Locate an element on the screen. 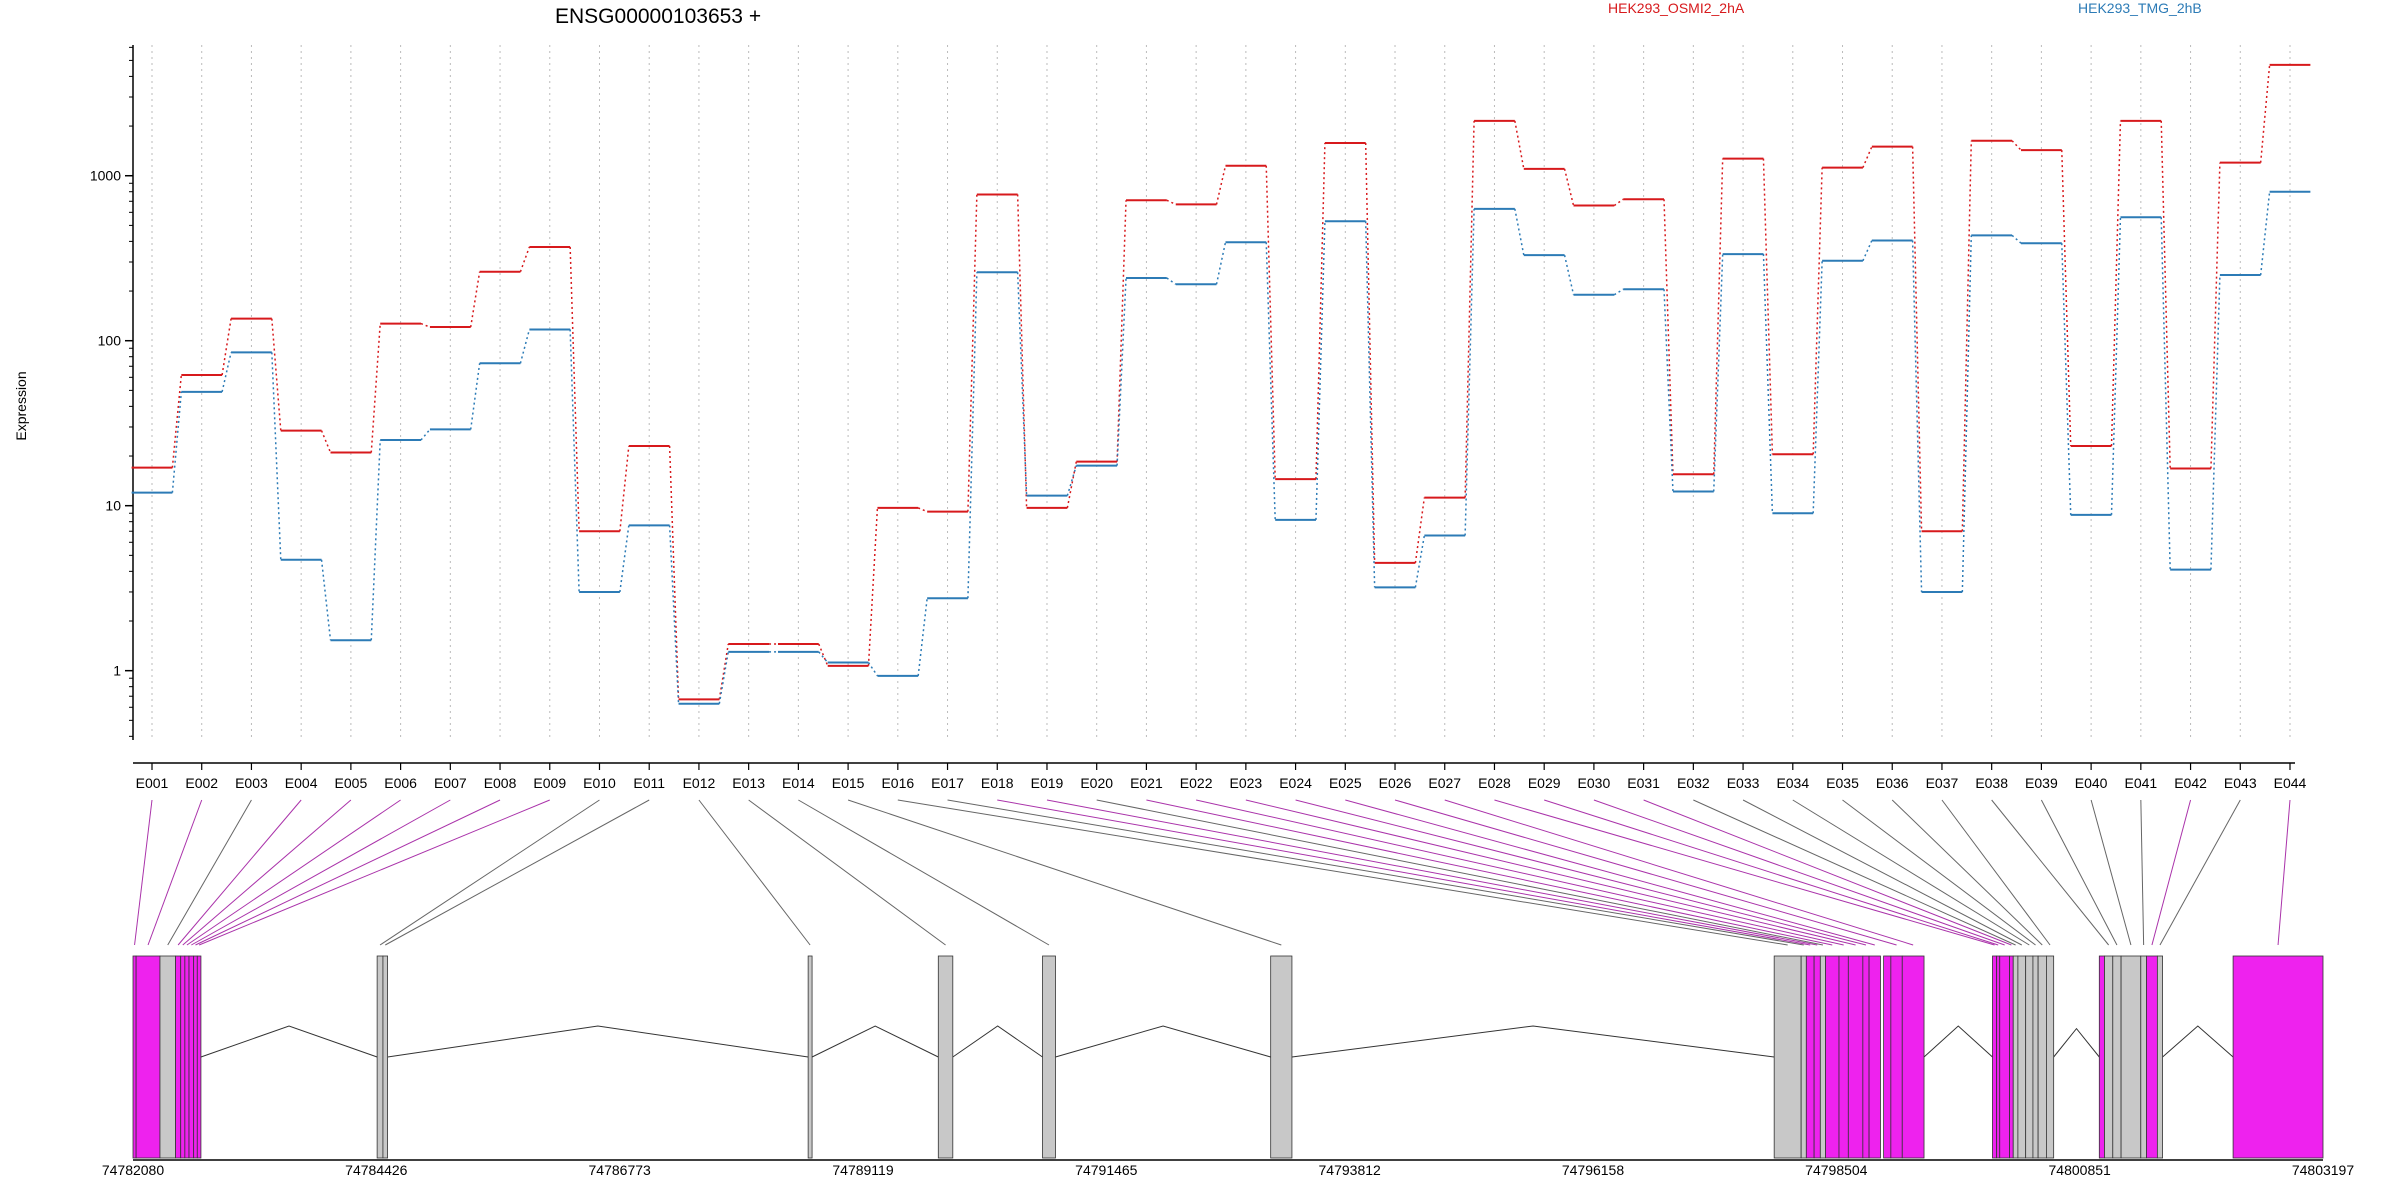  x-tick-label: E040 is located at coordinates (2091, 783).